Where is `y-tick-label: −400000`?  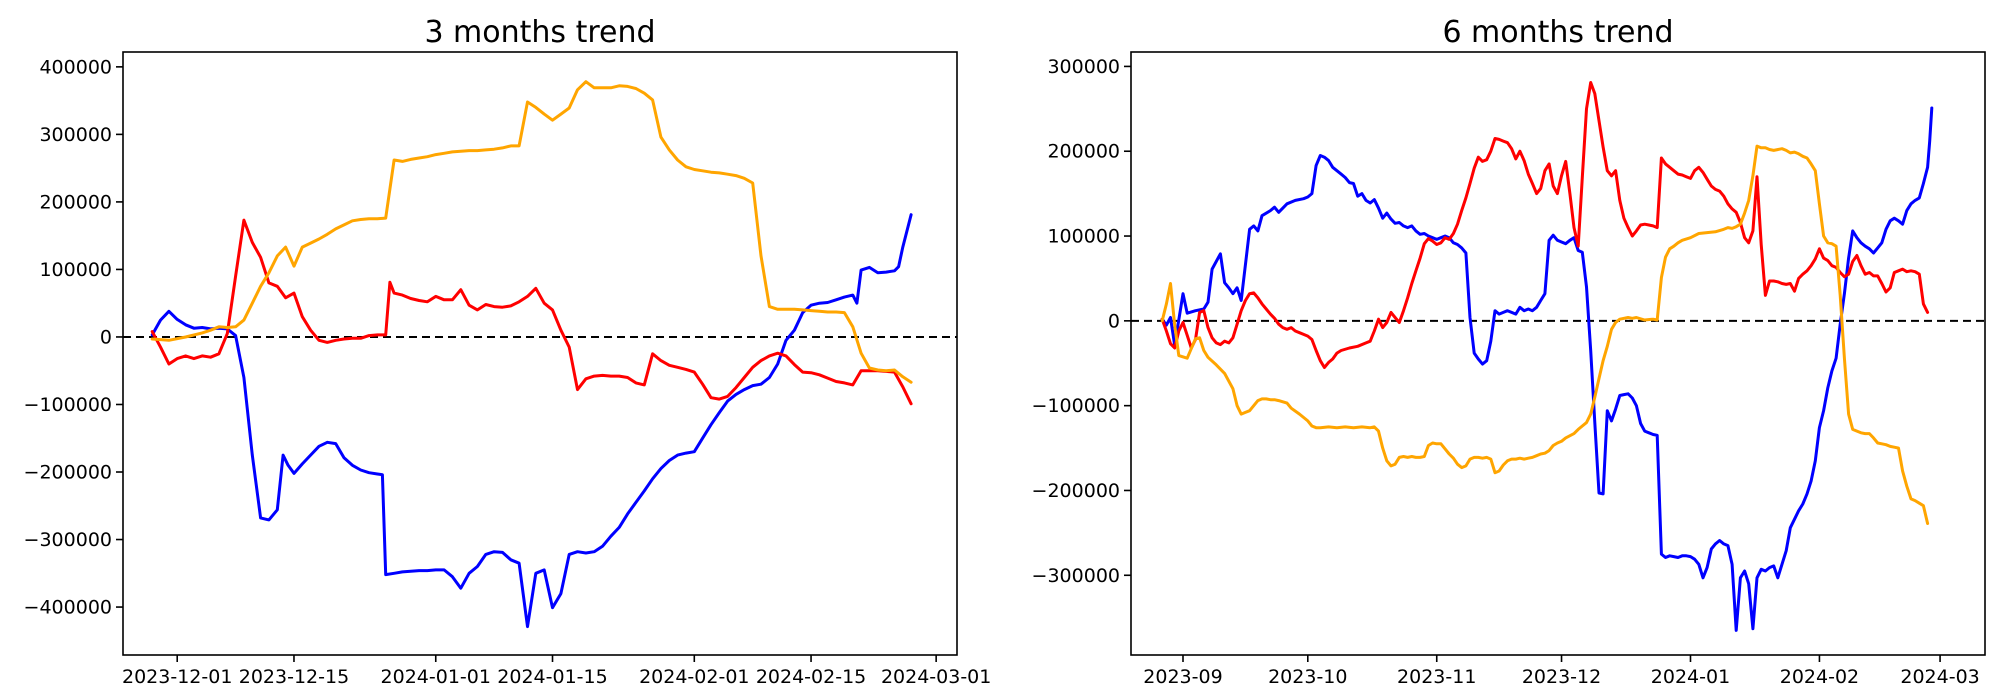 y-tick-label: −400000 is located at coordinates (68, 608).